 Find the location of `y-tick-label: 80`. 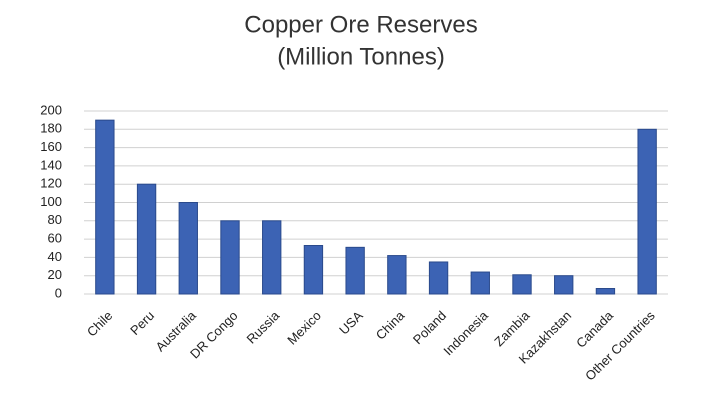

y-tick-label: 80 is located at coordinates (55, 219).